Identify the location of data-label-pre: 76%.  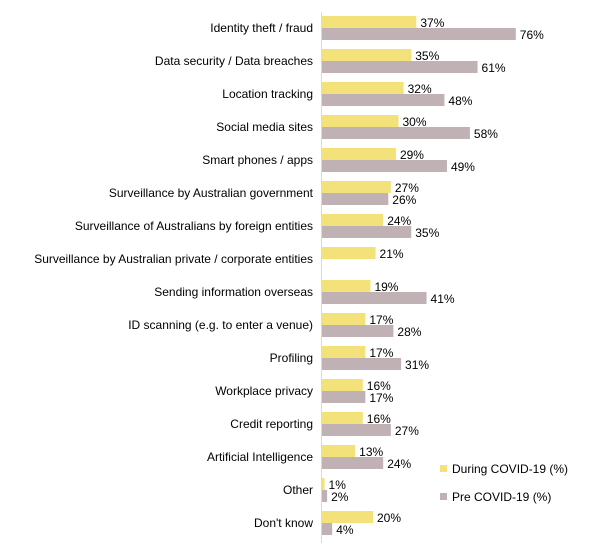
(532, 35).